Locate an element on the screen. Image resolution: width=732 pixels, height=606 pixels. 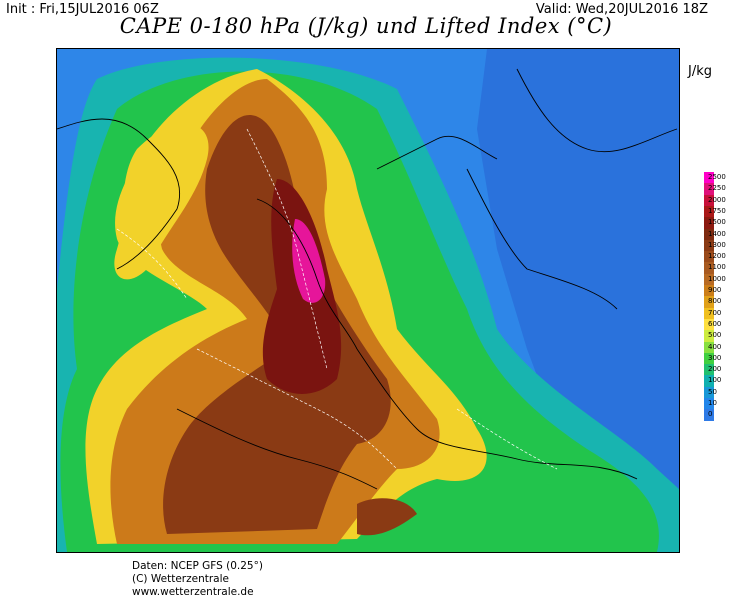
colorbar-tick-label: 200 is located at coordinates (715, 369).